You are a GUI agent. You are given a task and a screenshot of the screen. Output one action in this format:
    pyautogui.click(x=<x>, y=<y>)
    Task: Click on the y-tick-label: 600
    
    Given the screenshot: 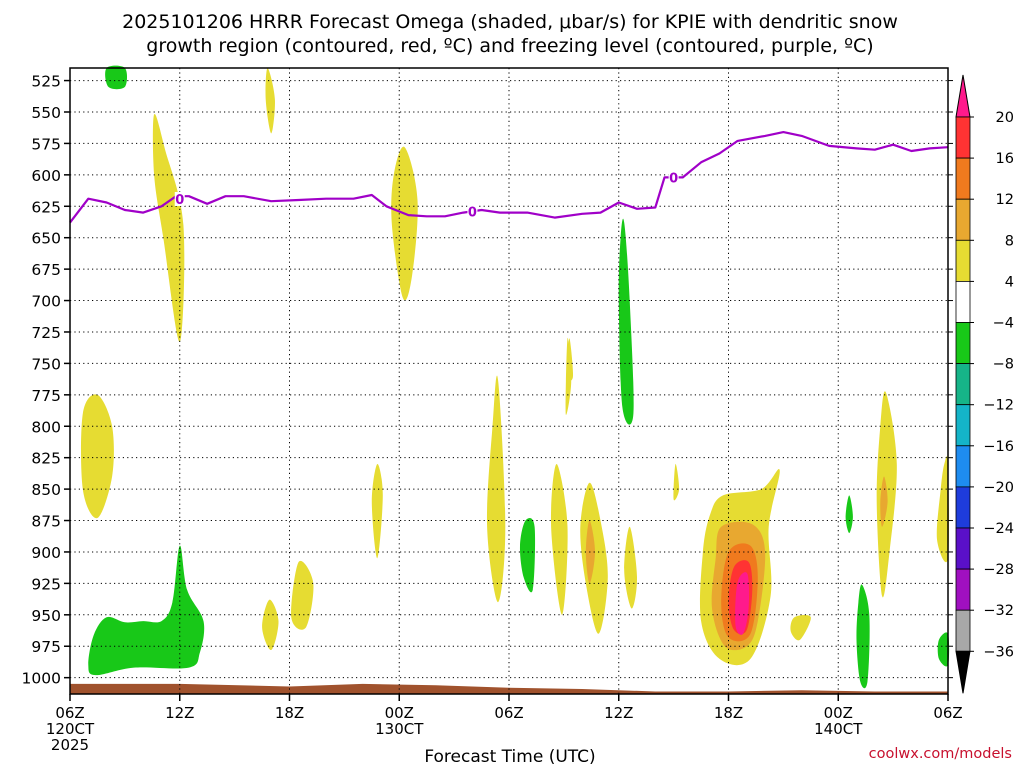 What is the action you would take?
    pyautogui.click(x=46, y=176)
    